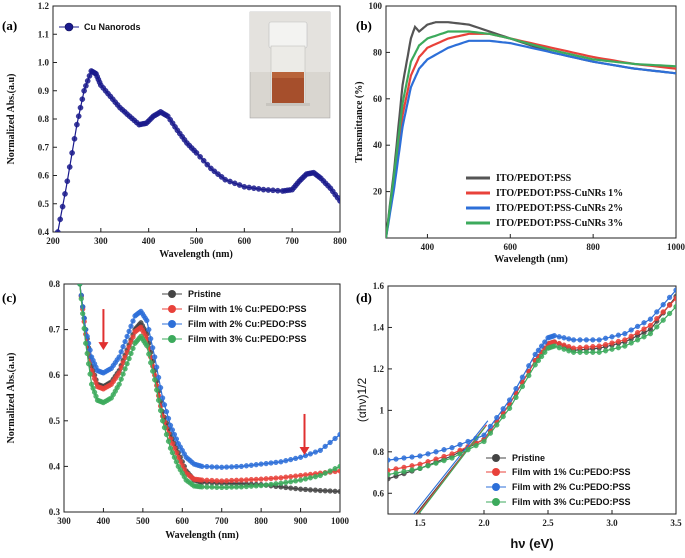 The height and width of the screenshot is (558, 685). What do you see at coordinates (378, 192) in the screenshot?
I see `y-tick-label: 20` at bounding box center [378, 192].